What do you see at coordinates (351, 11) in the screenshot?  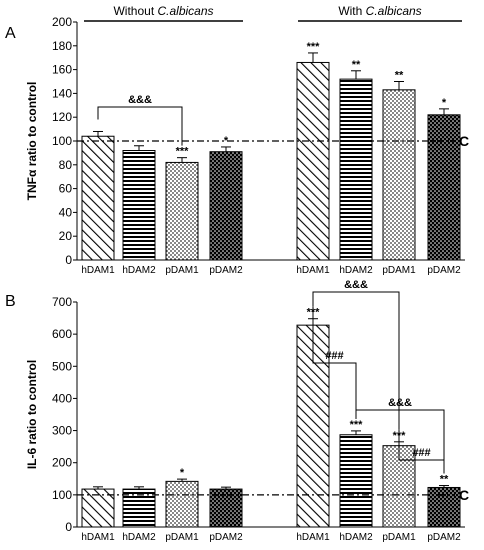 I see `group-label-prefix: With` at bounding box center [351, 11].